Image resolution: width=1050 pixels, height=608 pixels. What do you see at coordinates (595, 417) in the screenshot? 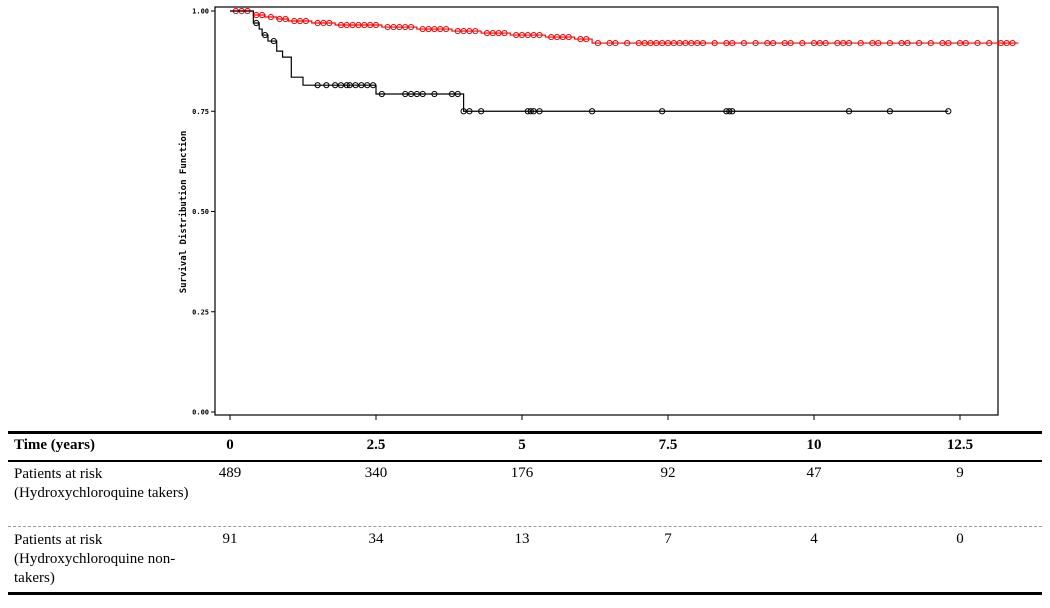
I see `x-axis-ticks` at bounding box center [595, 417].